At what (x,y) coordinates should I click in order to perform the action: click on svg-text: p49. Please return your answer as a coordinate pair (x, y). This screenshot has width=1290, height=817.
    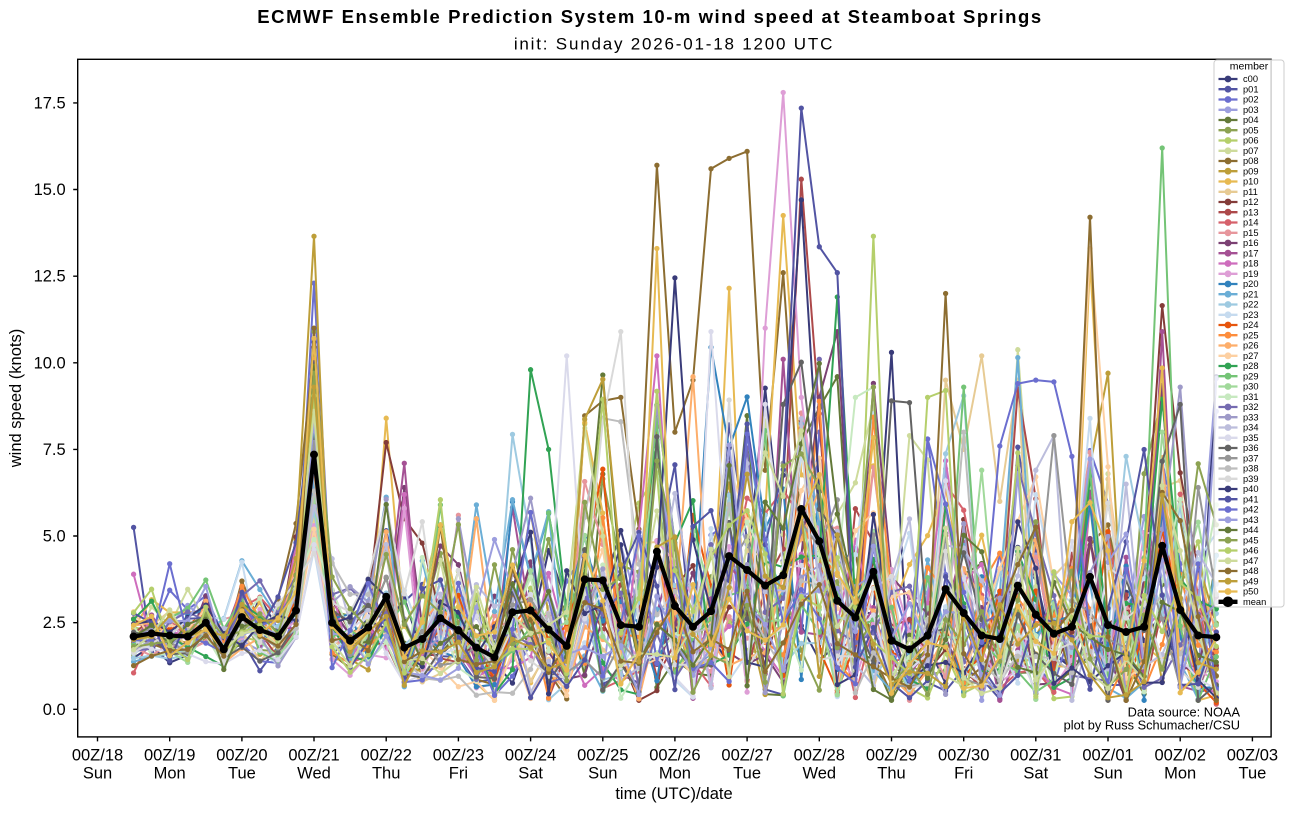
    Looking at the image, I should click on (1251, 582).